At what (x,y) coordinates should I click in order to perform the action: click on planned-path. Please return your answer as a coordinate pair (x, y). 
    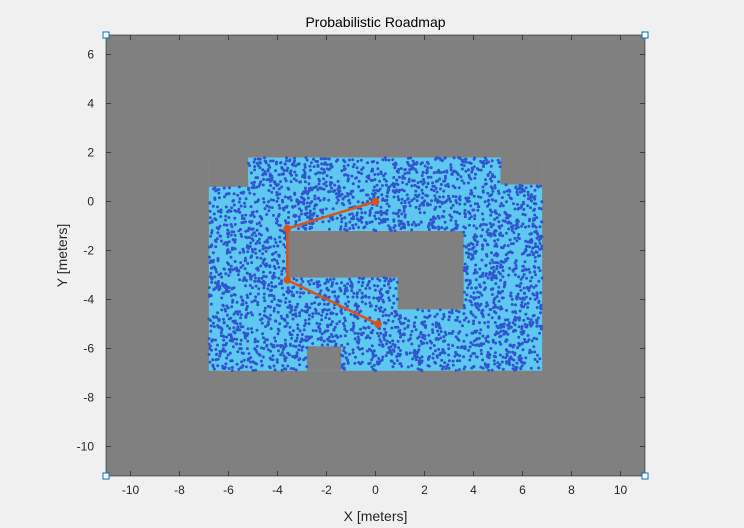
    Looking at the image, I should click on (332, 262).